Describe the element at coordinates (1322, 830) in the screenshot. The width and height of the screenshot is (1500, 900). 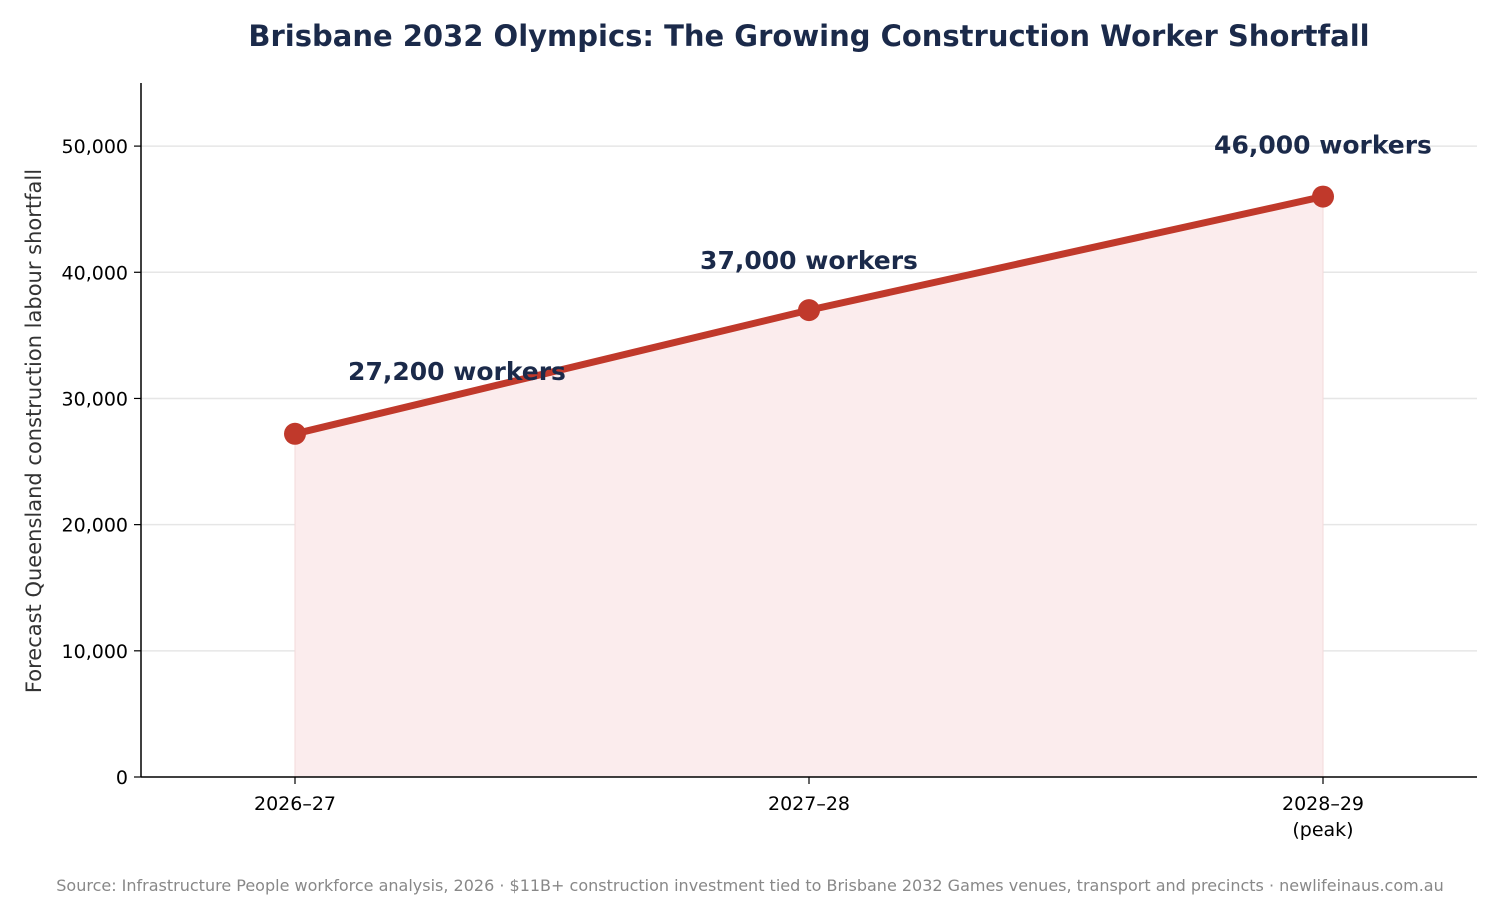
I see `x-tick-sublabel: (peak)` at that location.